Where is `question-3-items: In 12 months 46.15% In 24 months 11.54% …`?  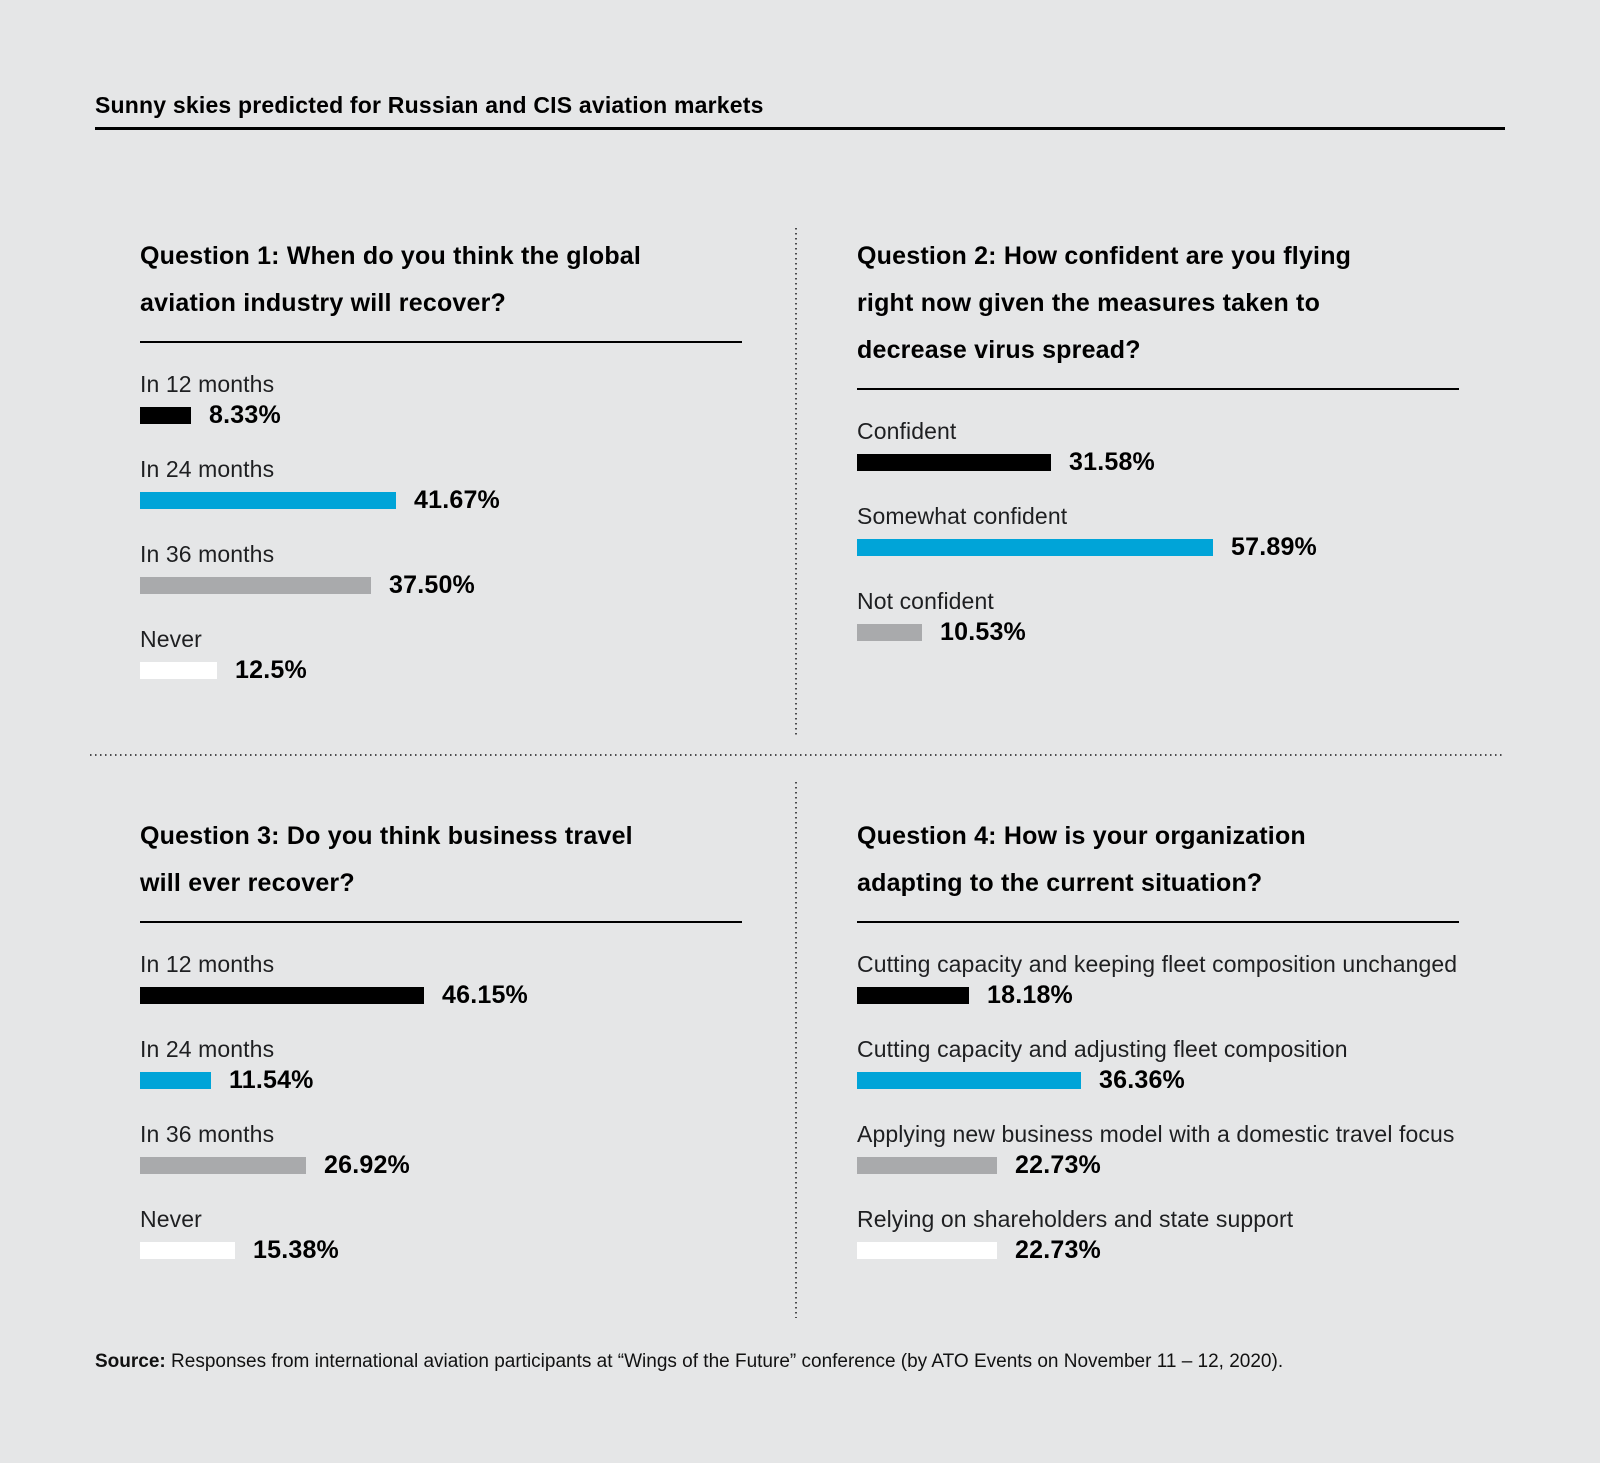 question-3-items: In 12 months 46.15% In 24 months 11.54% … is located at coordinates (441, 1107).